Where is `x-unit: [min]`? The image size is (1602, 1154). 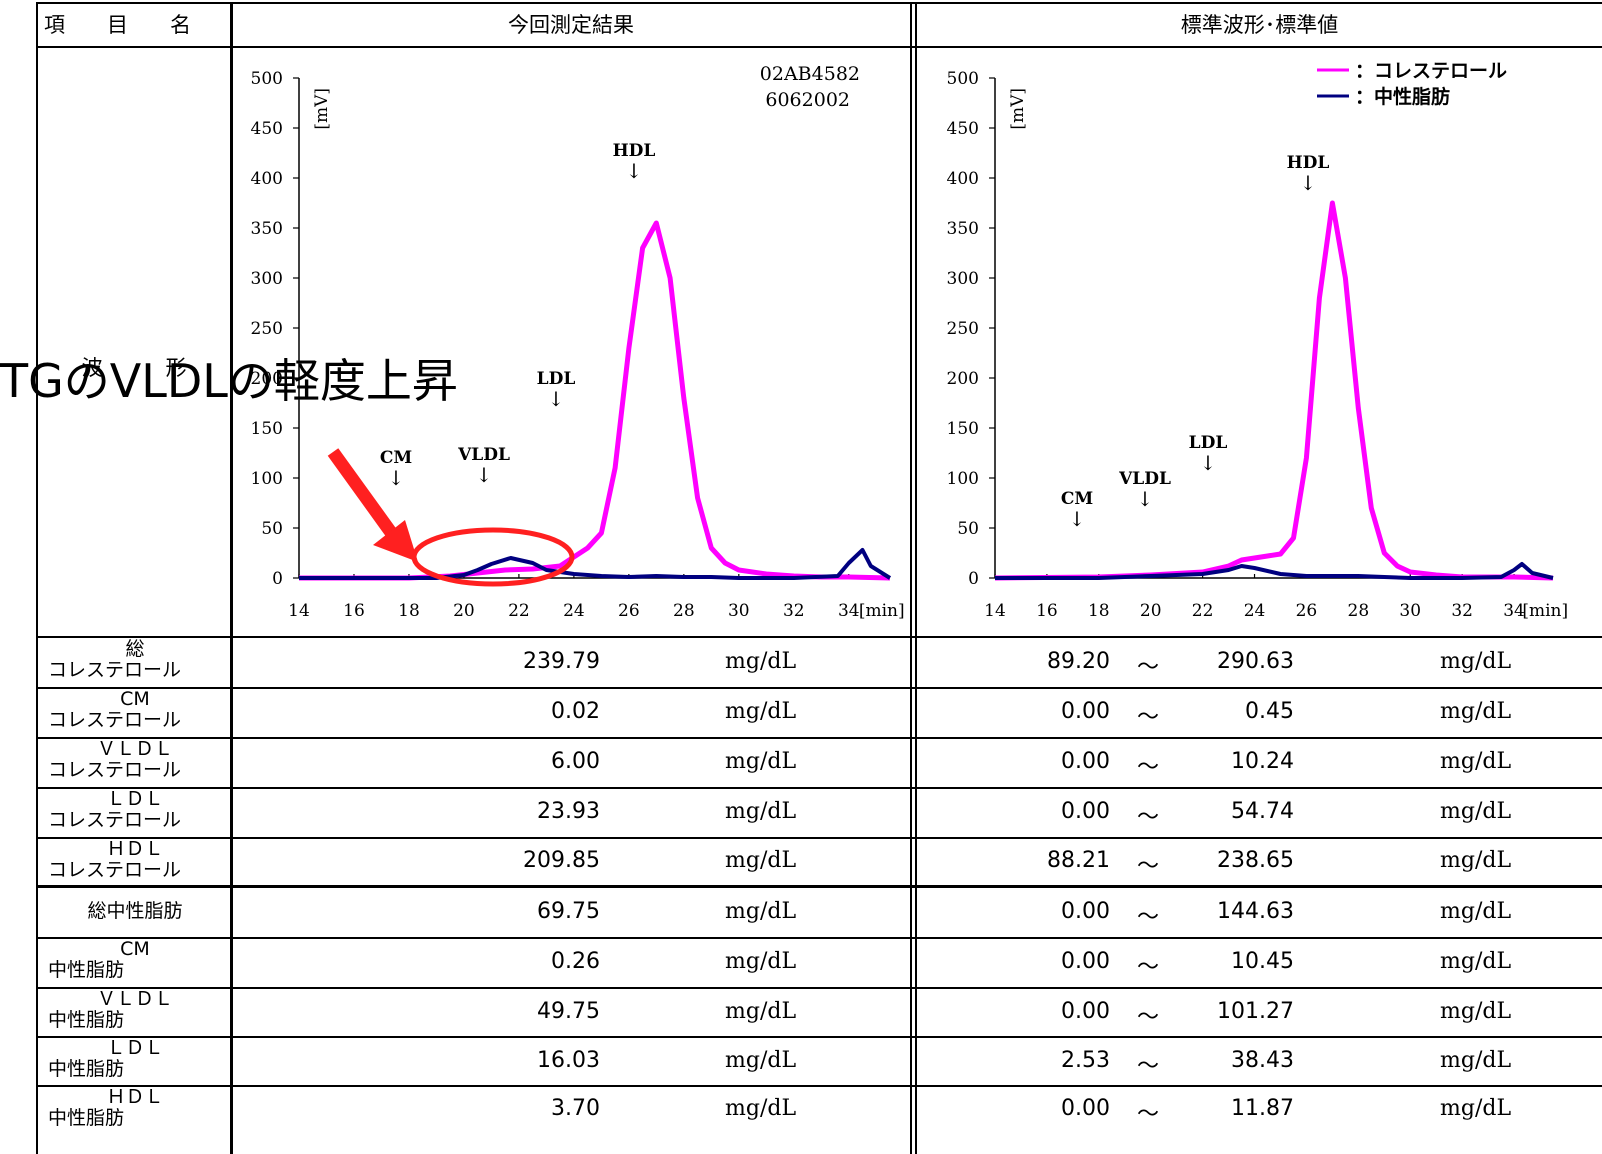
x-unit: [min] is located at coordinates (882, 611).